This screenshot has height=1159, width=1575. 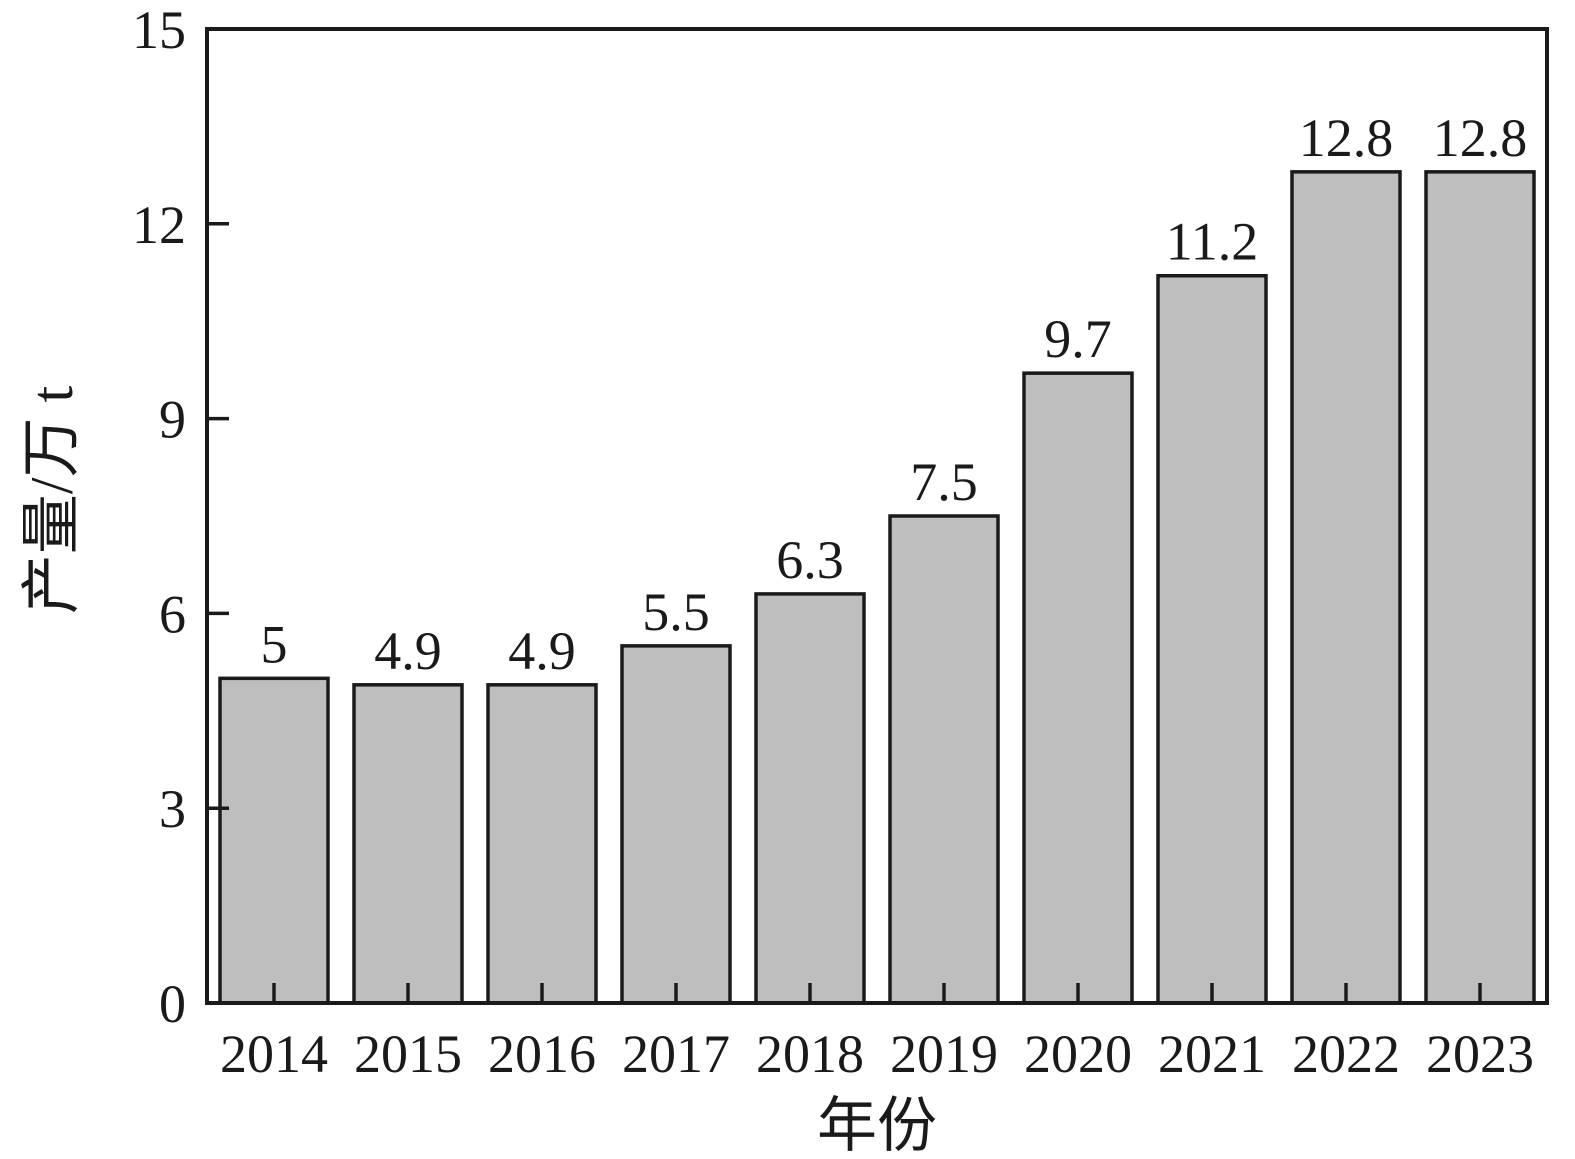 What do you see at coordinates (1078, 1054) in the screenshot?
I see `x-tick-label: 2020` at bounding box center [1078, 1054].